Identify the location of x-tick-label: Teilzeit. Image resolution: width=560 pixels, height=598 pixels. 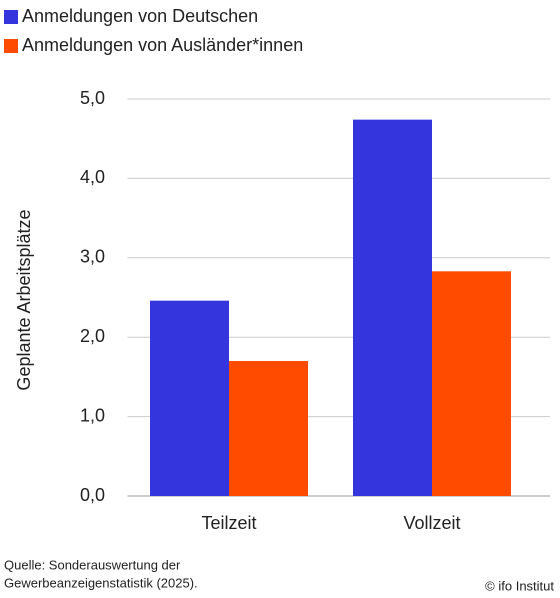
(228, 523).